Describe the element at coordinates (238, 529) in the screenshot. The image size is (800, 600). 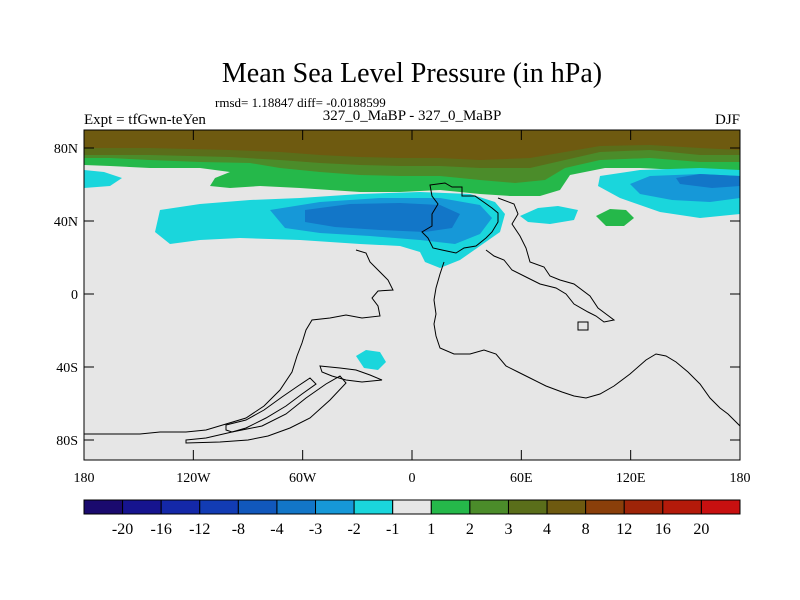
I see `colorbar-label: -8` at that location.